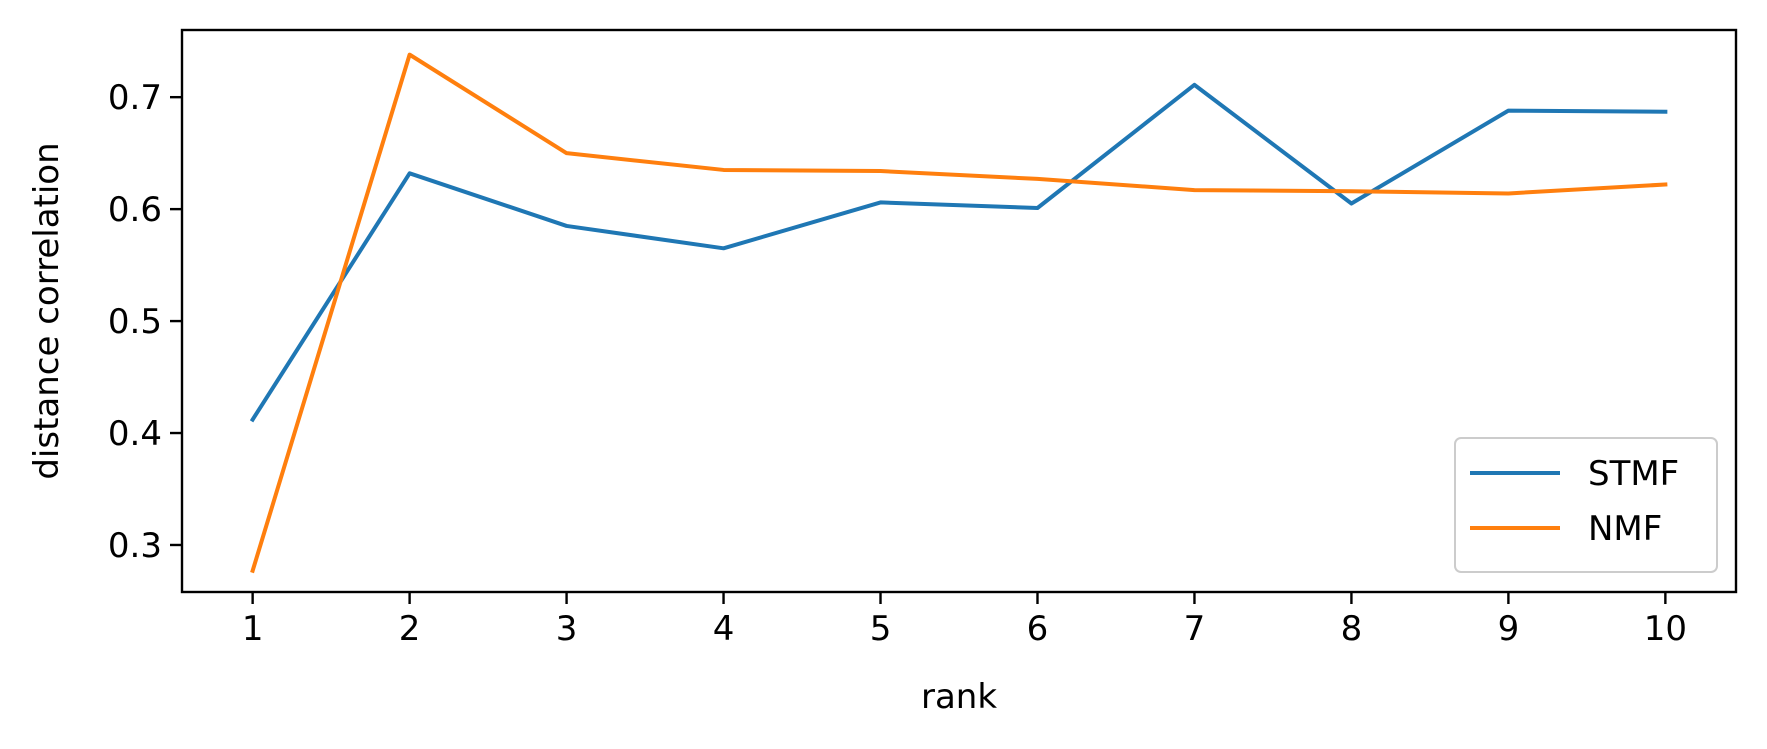 This screenshot has width=1767, height=749. I want to click on x-tick-label: 7, so click(1195, 629).